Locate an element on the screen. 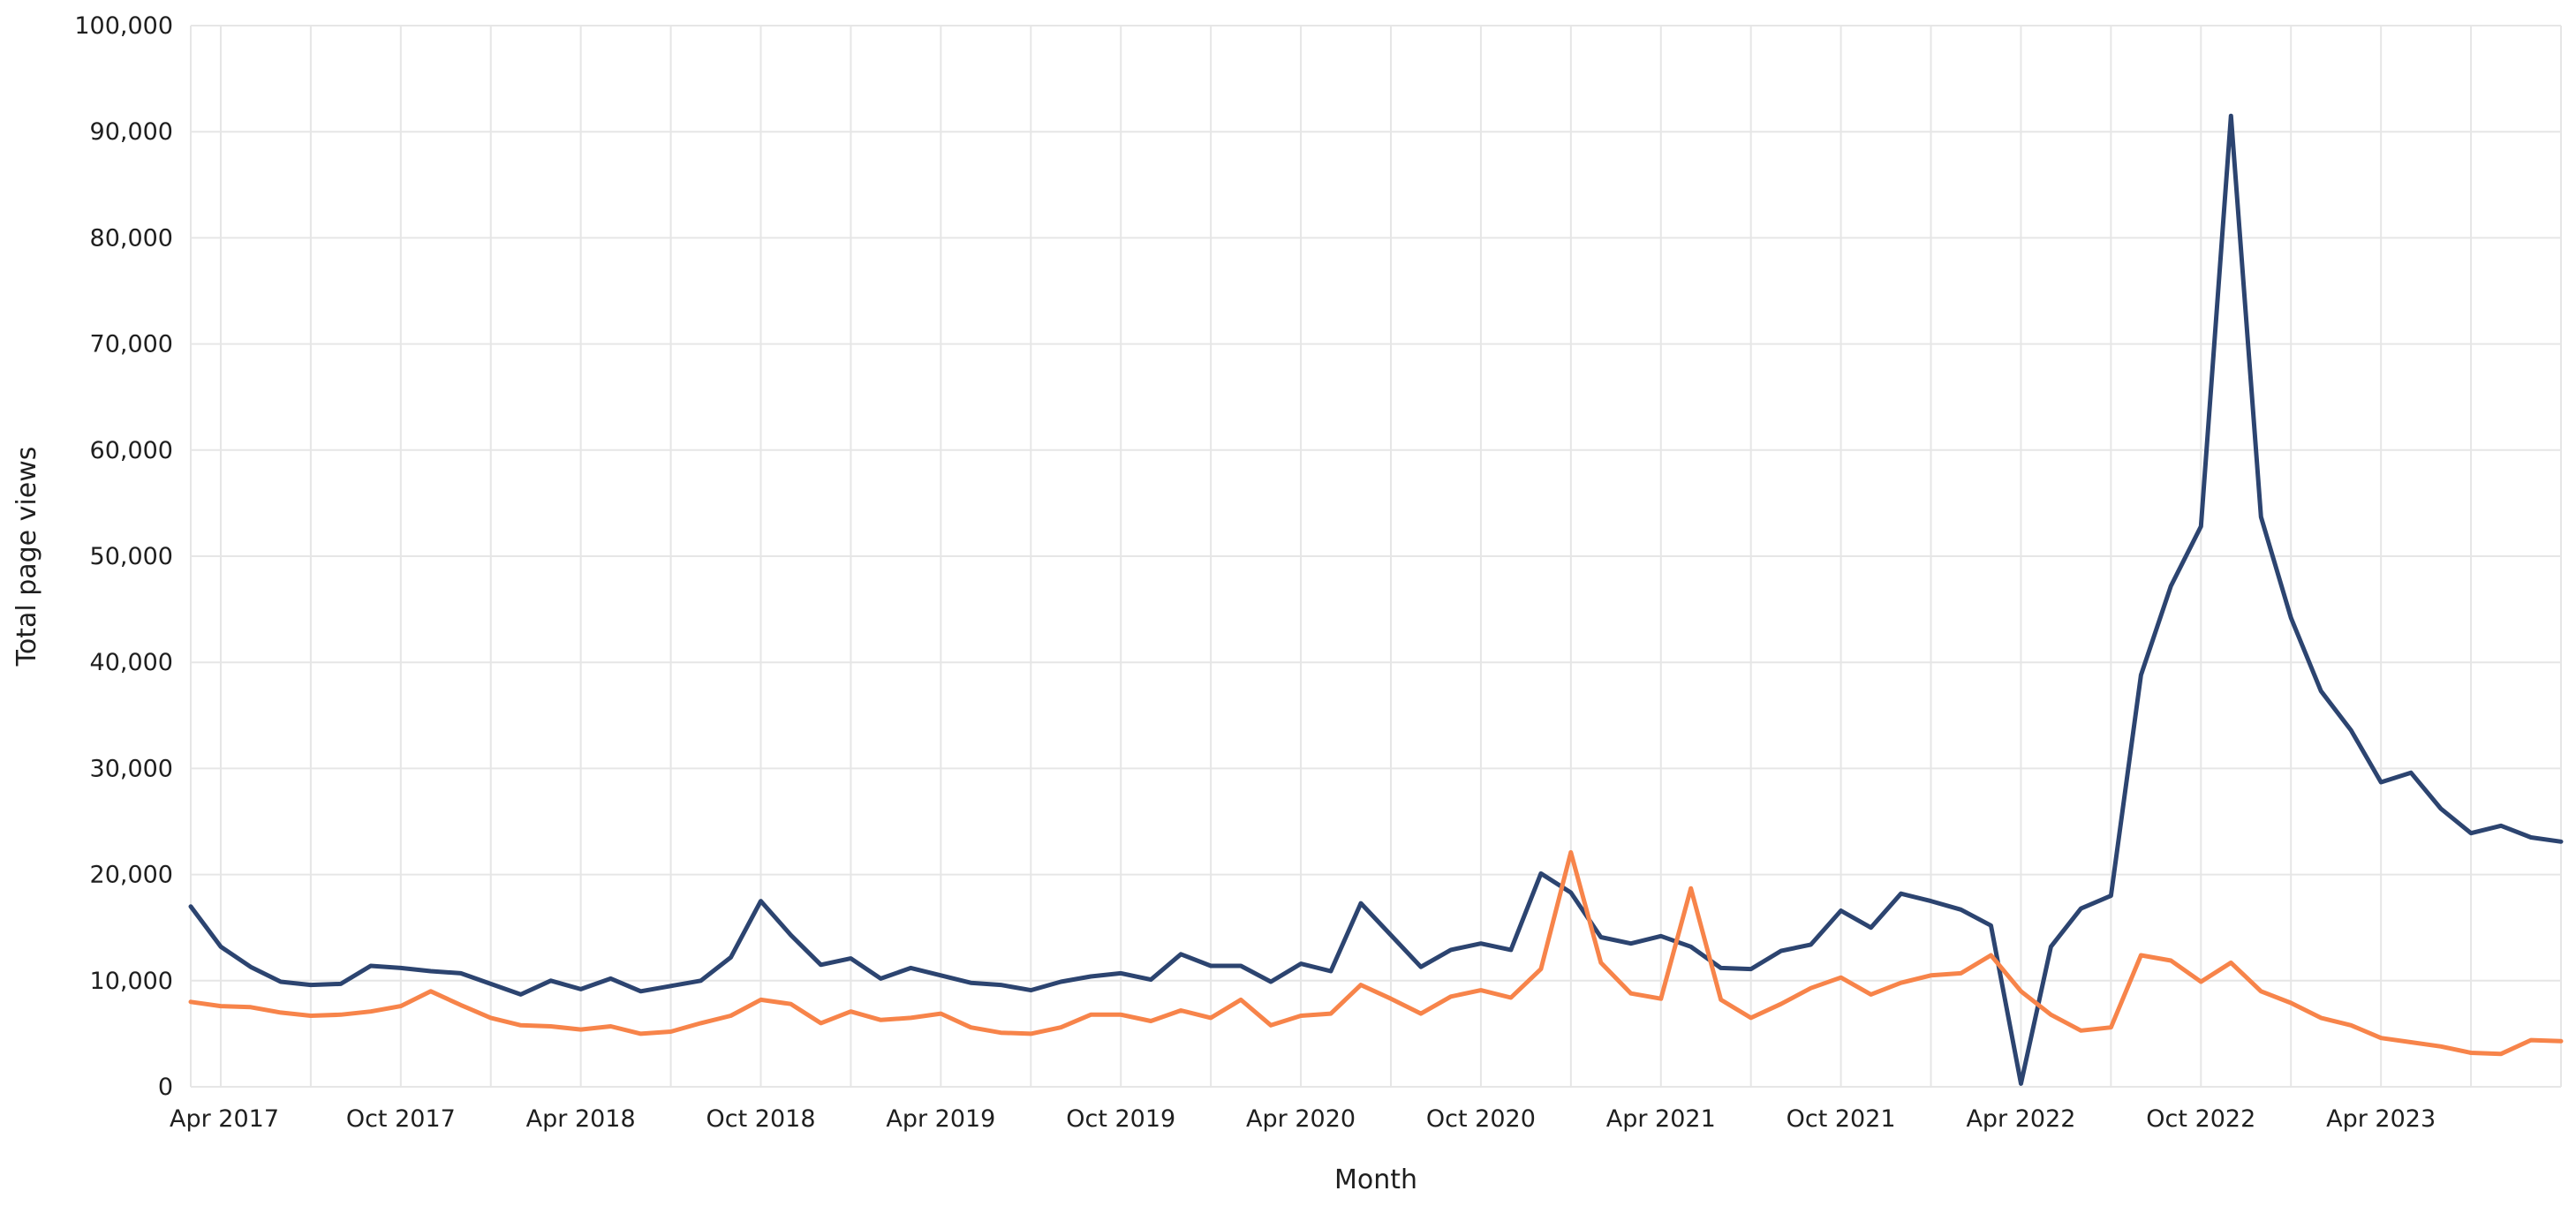 This screenshot has height=1206, width=2576. x-tick-label: Apr 2018 is located at coordinates (581, 1119).